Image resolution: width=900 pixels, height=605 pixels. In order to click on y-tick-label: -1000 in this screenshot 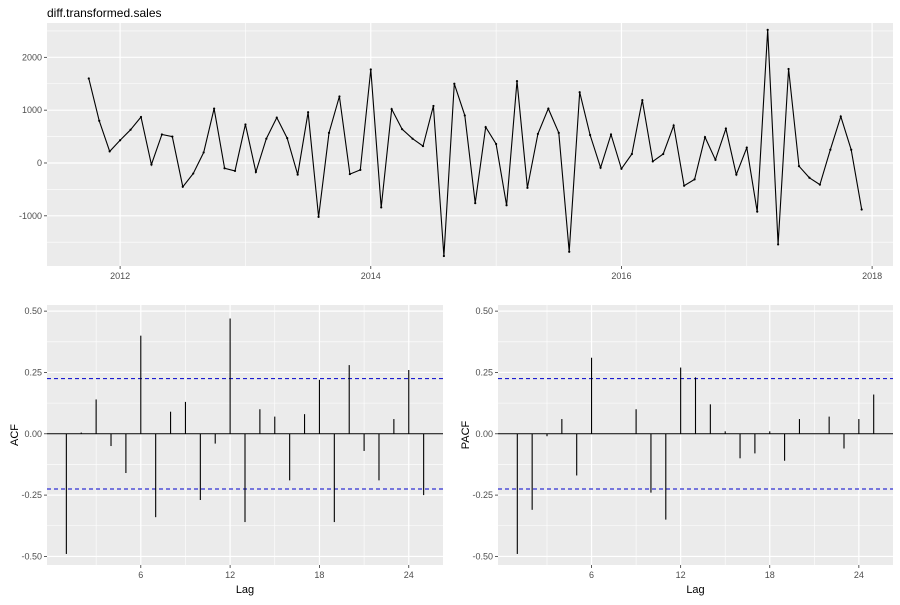, I will do `click(30, 216)`.